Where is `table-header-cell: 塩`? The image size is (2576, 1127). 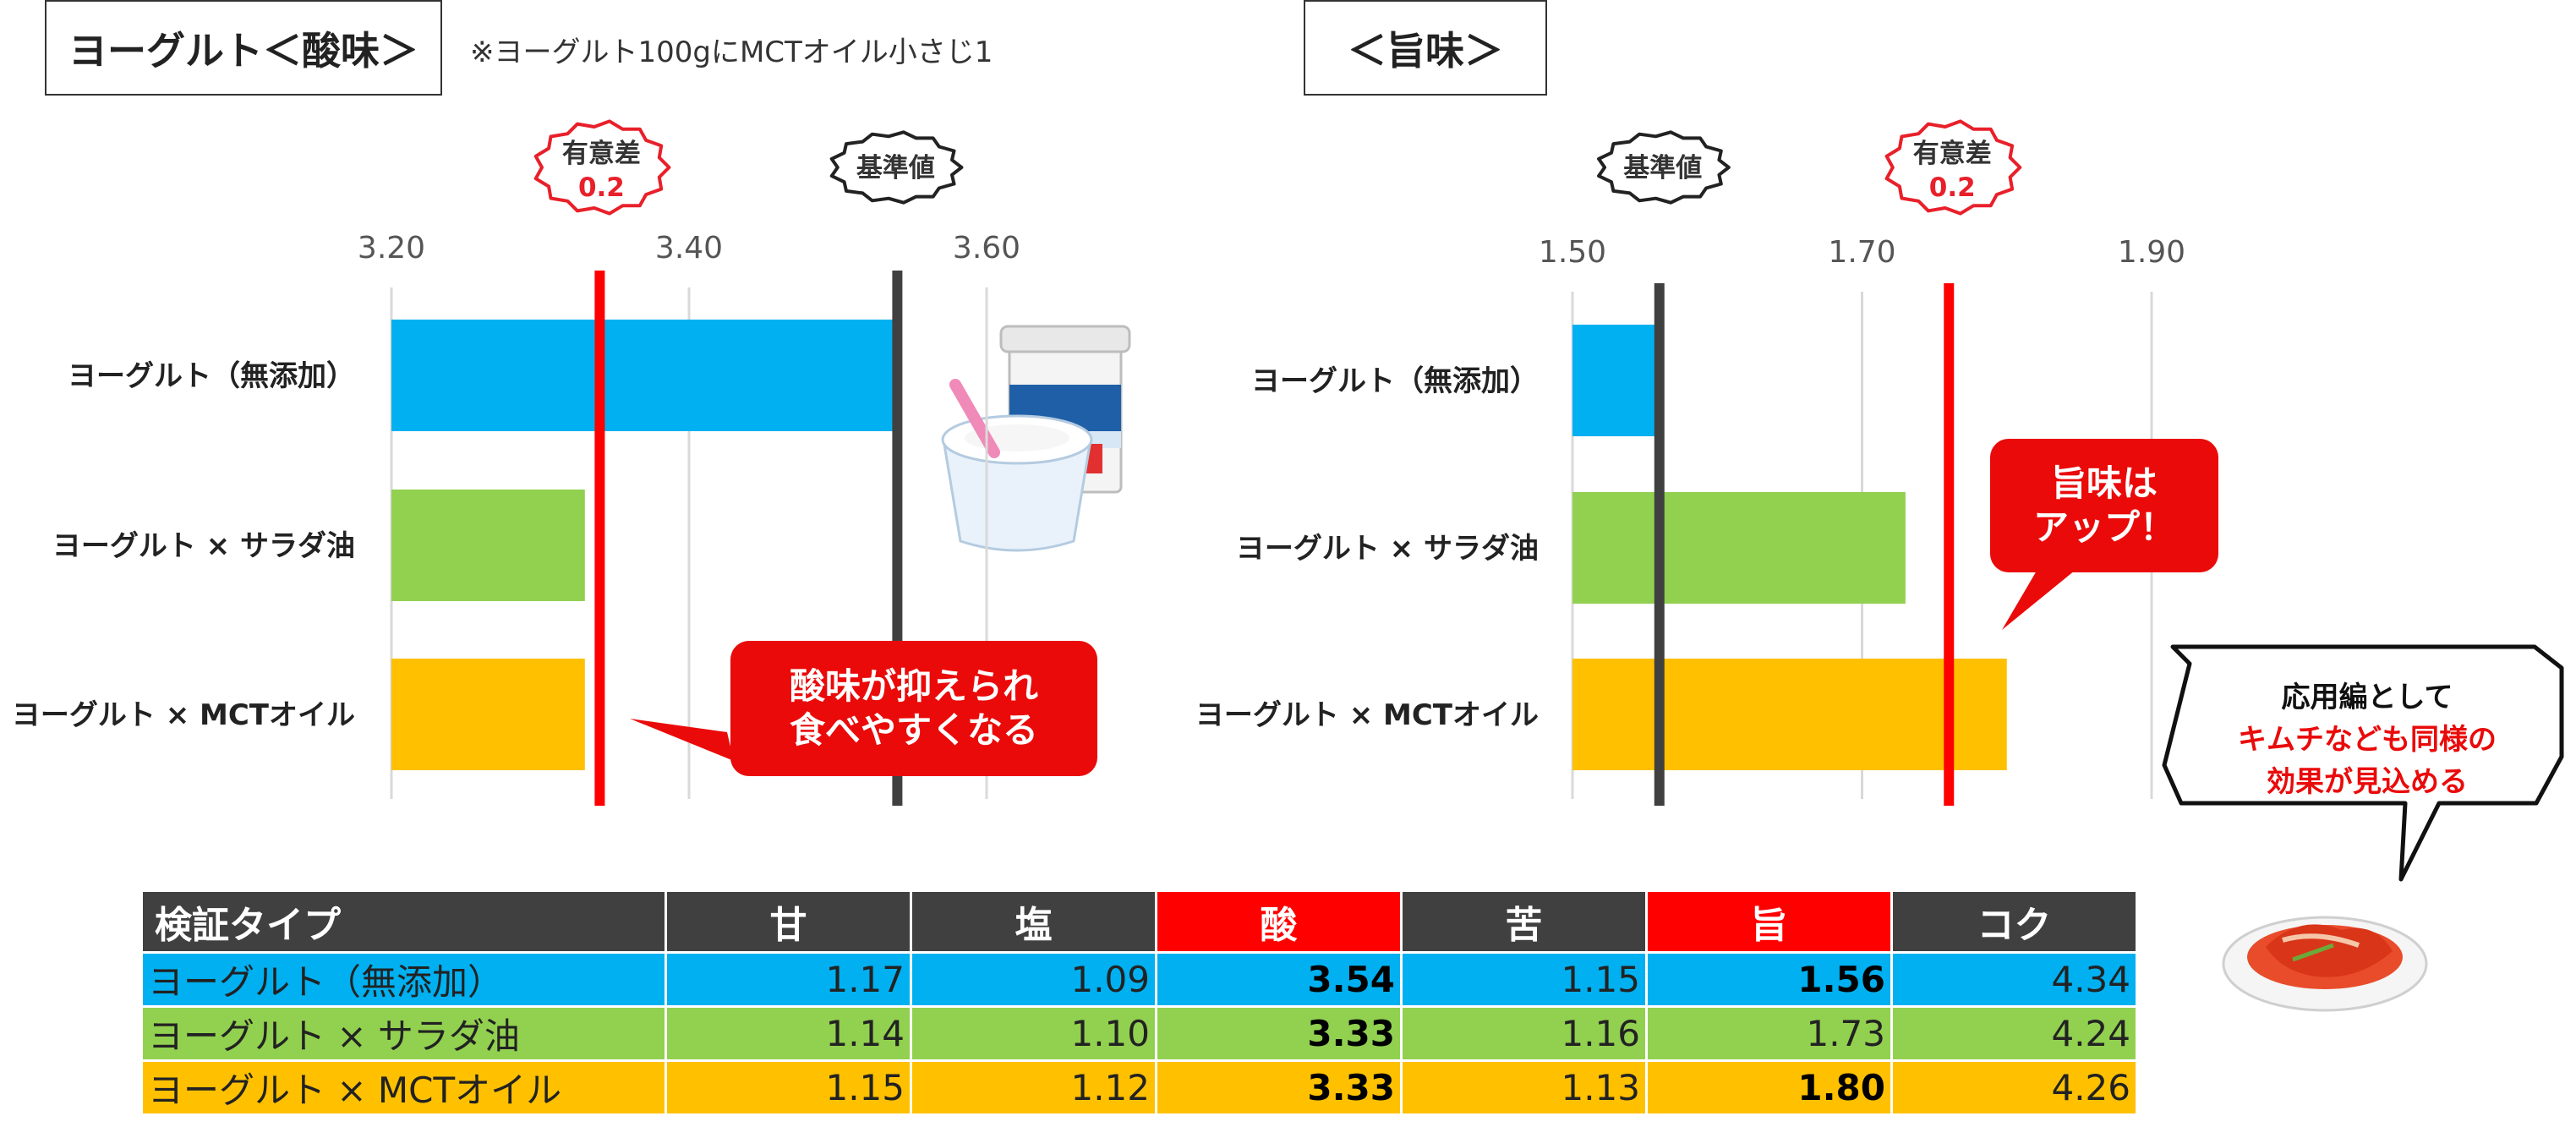 table-header-cell: 塩 is located at coordinates (1033, 921).